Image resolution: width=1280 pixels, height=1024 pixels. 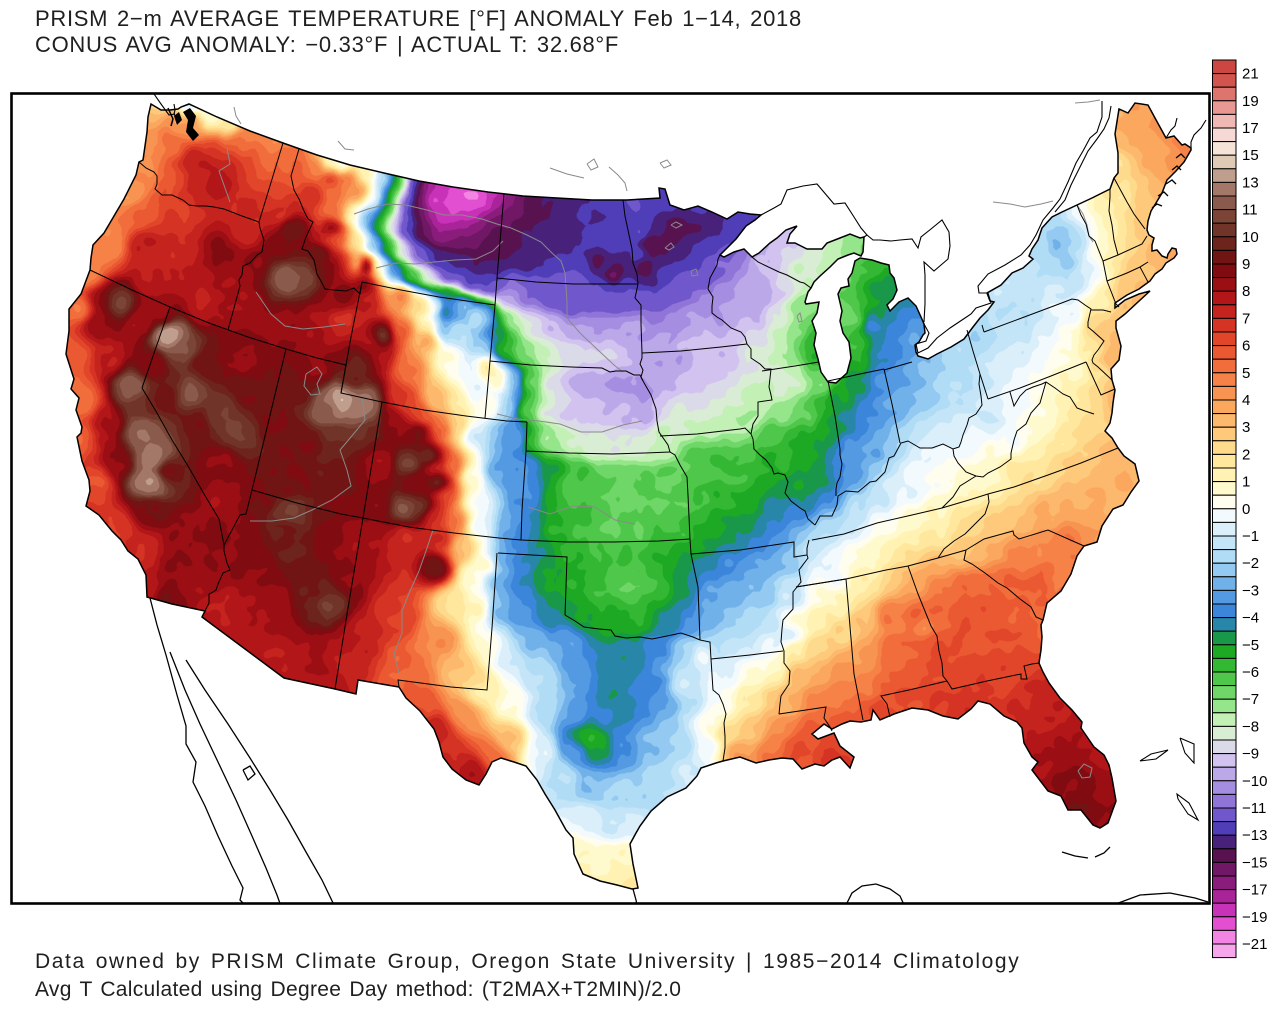 I want to click on svg-text: −8, so click(x=1250, y=726).